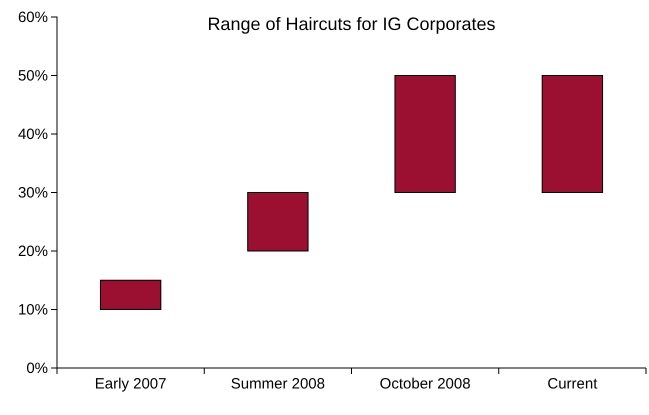 The height and width of the screenshot is (415, 649). What do you see at coordinates (33, 251) in the screenshot?
I see `y-tick-label: 20%` at bounding box center [33, 251].